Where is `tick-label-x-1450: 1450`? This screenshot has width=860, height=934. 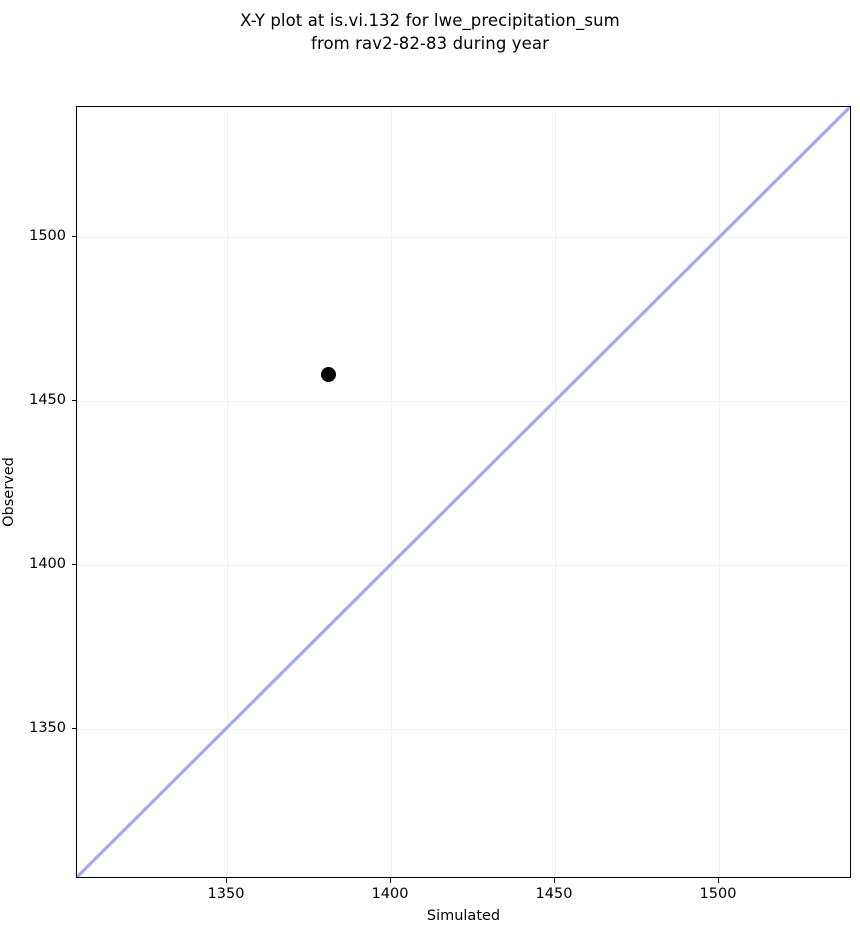 tick-label-x-1450: 1450 is located at coordinates (554, 894).